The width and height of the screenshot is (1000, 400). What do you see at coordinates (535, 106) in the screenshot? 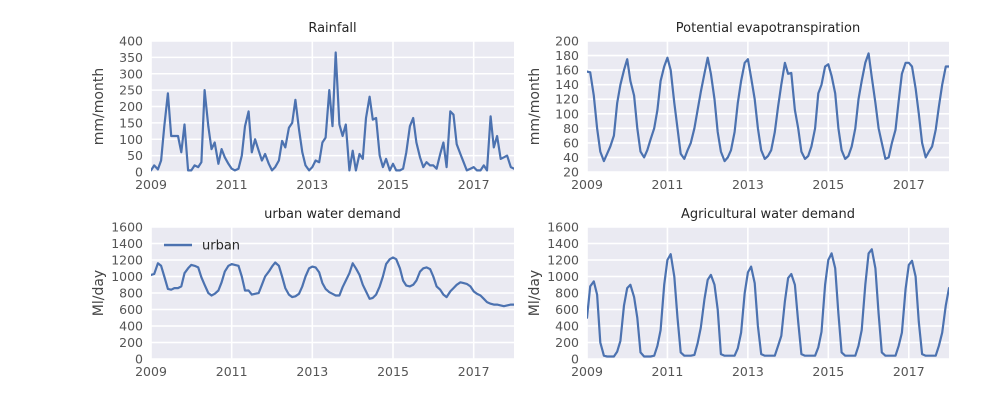
I see `evapotranspiration-y-axis-label: mm/month` at bounding box center [535, 106].